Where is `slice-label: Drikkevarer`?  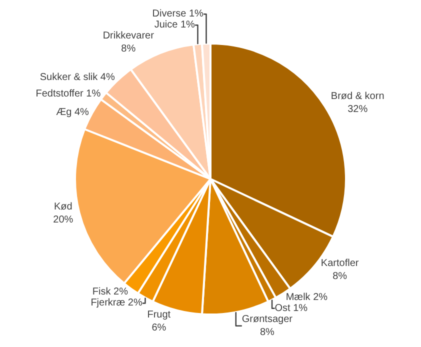 slice-label: Drikkevarer is located at coordinates (128, 36).